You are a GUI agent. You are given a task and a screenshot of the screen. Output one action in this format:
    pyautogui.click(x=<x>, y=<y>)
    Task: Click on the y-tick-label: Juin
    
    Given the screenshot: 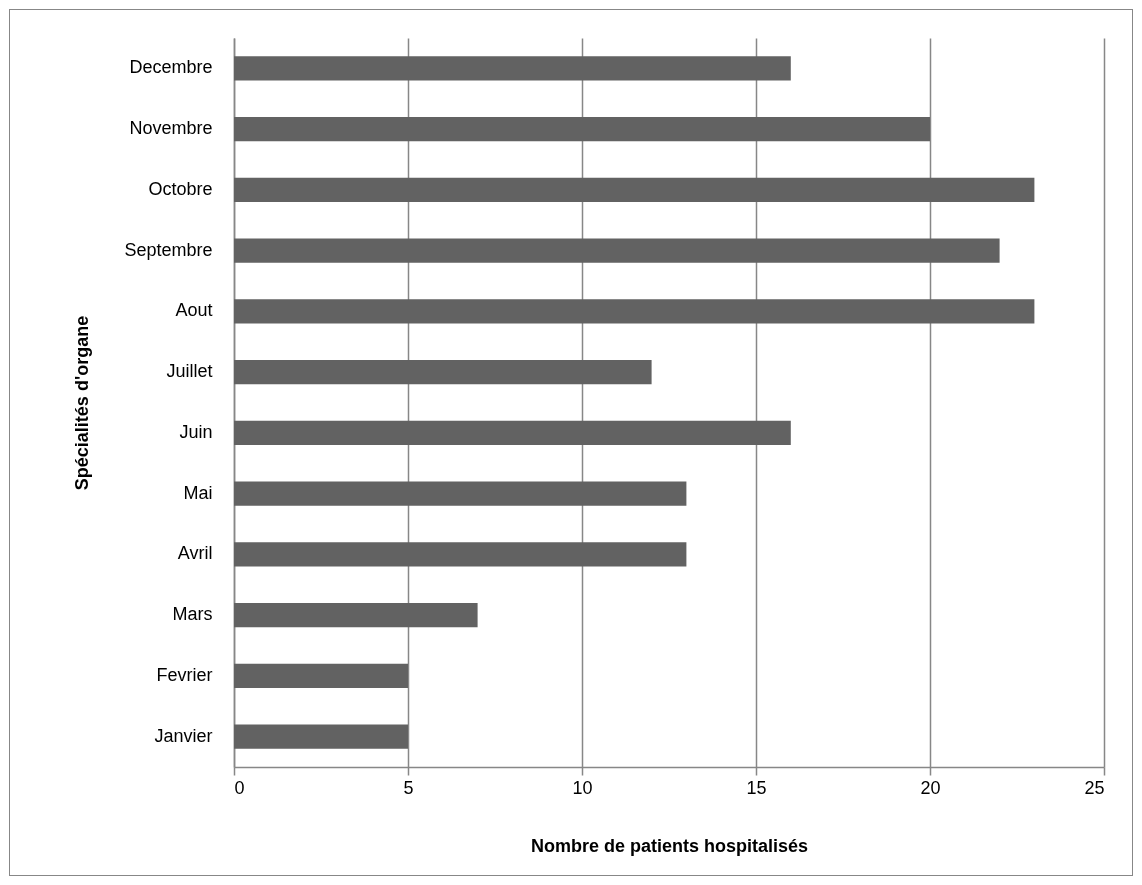 What is the action you would take?
    pyautogui.click(x=196, y=431)
    